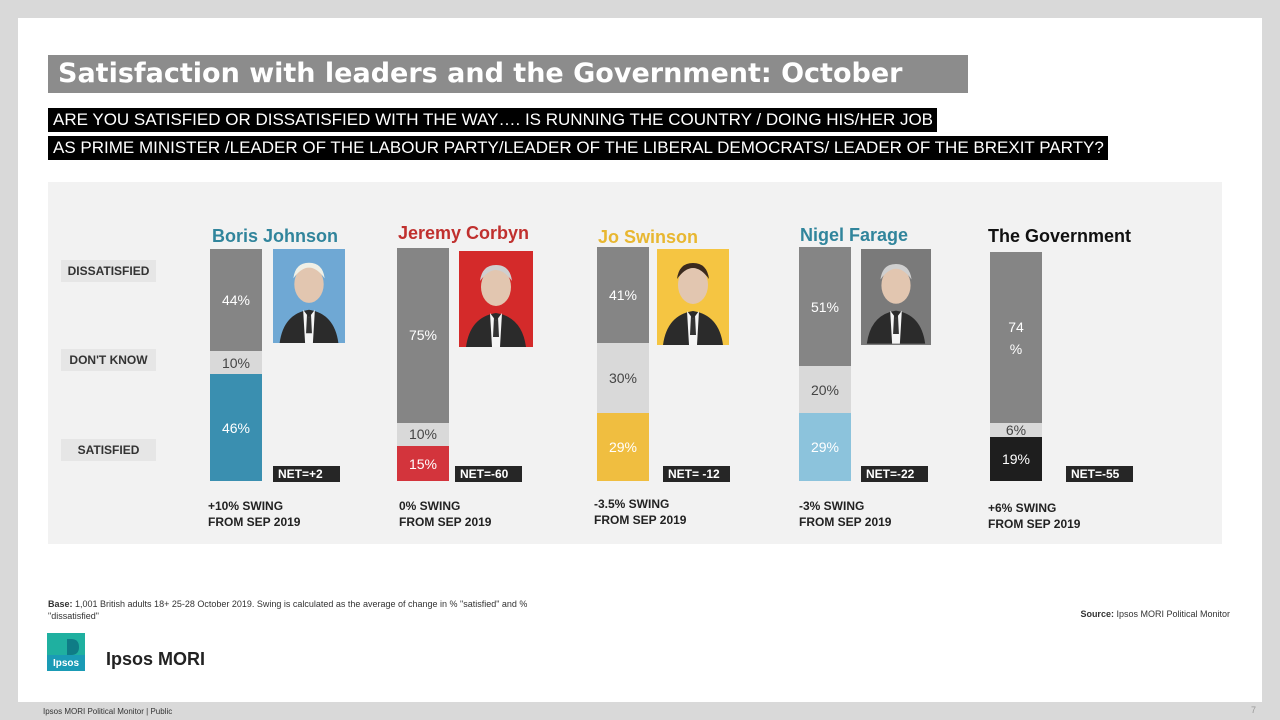  I want to click on bar-satisfied: 19%, so click(1016, 459).